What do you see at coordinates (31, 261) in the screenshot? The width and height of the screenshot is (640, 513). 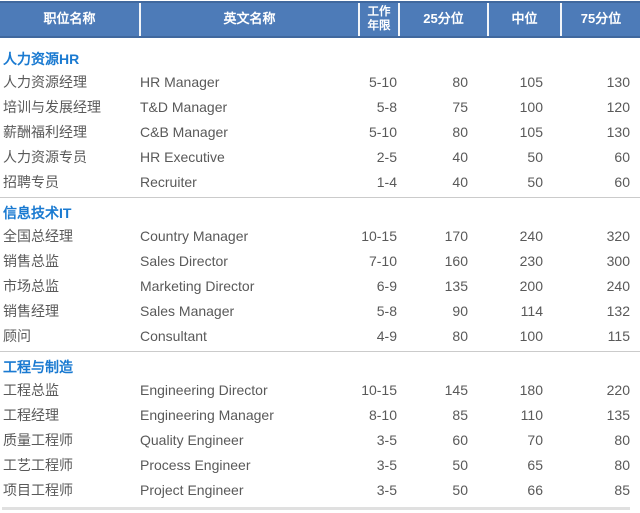 I see `cell-position-name: 销售总监` at bounding box center [31, 261].